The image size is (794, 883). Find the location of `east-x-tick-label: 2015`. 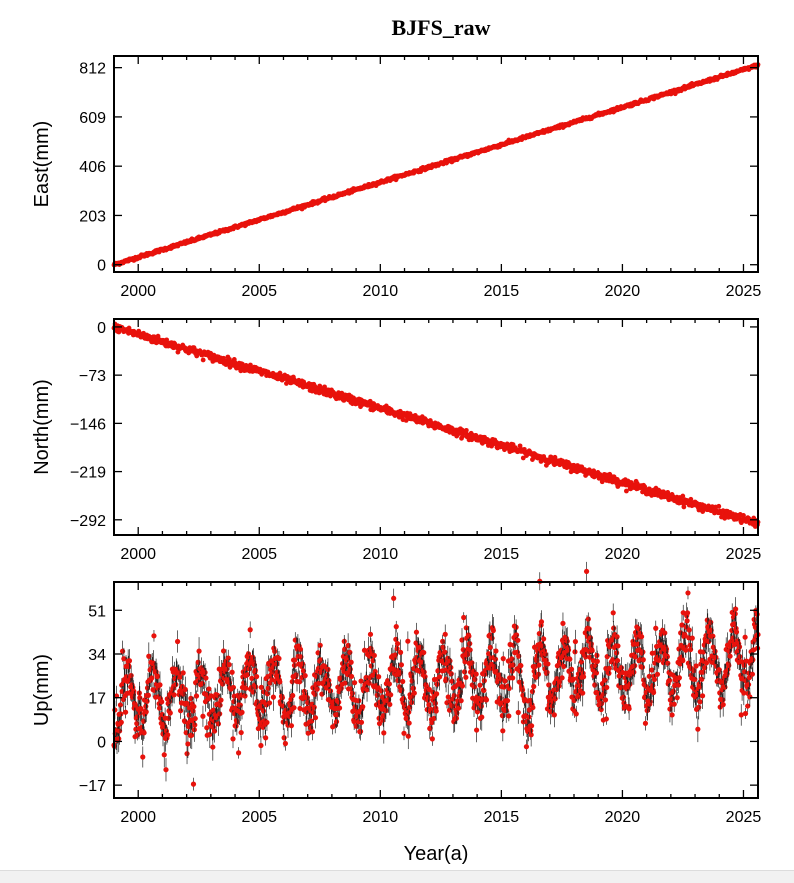

east-x-tick-label: 2015 is located at coordinates (502, 291).